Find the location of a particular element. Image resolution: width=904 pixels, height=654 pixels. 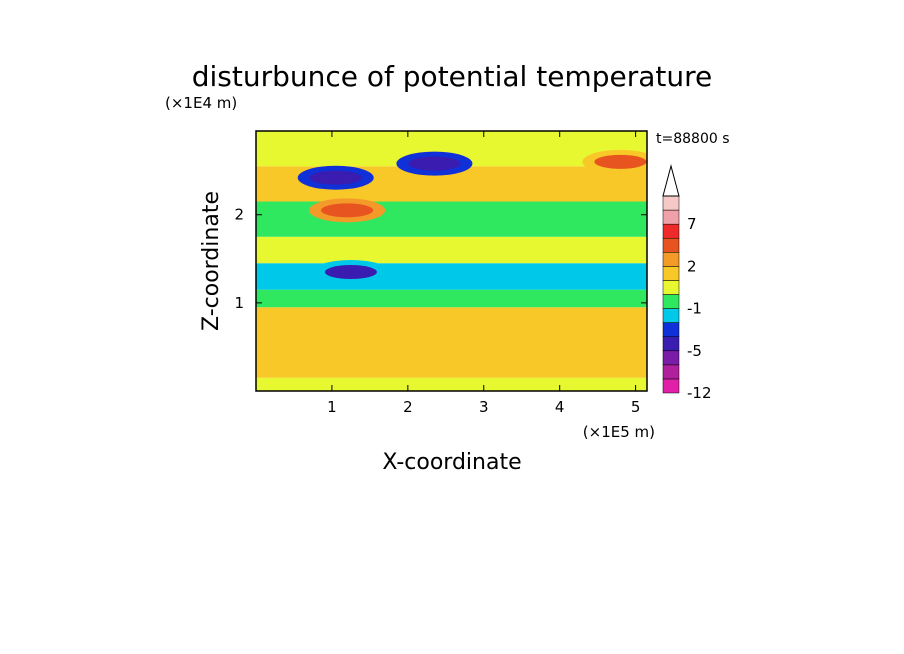

colorbar-label: -1 is located at coordinates (694, 309).